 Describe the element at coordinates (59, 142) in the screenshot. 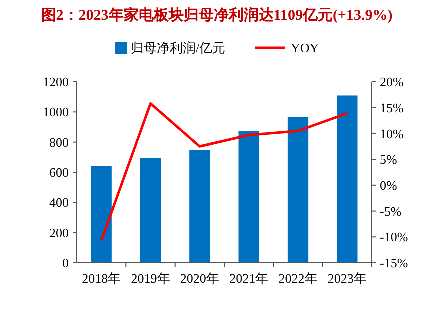

I see `y-tick-label: 800` at that location.